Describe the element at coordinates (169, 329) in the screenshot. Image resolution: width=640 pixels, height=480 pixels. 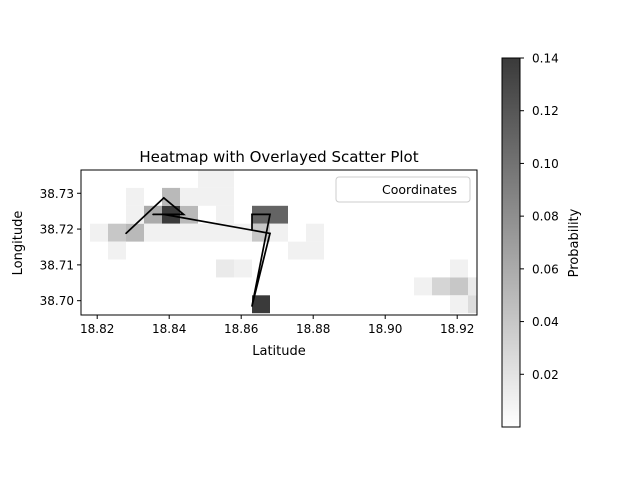
I see `x-tick-label: 18.84` at that location.